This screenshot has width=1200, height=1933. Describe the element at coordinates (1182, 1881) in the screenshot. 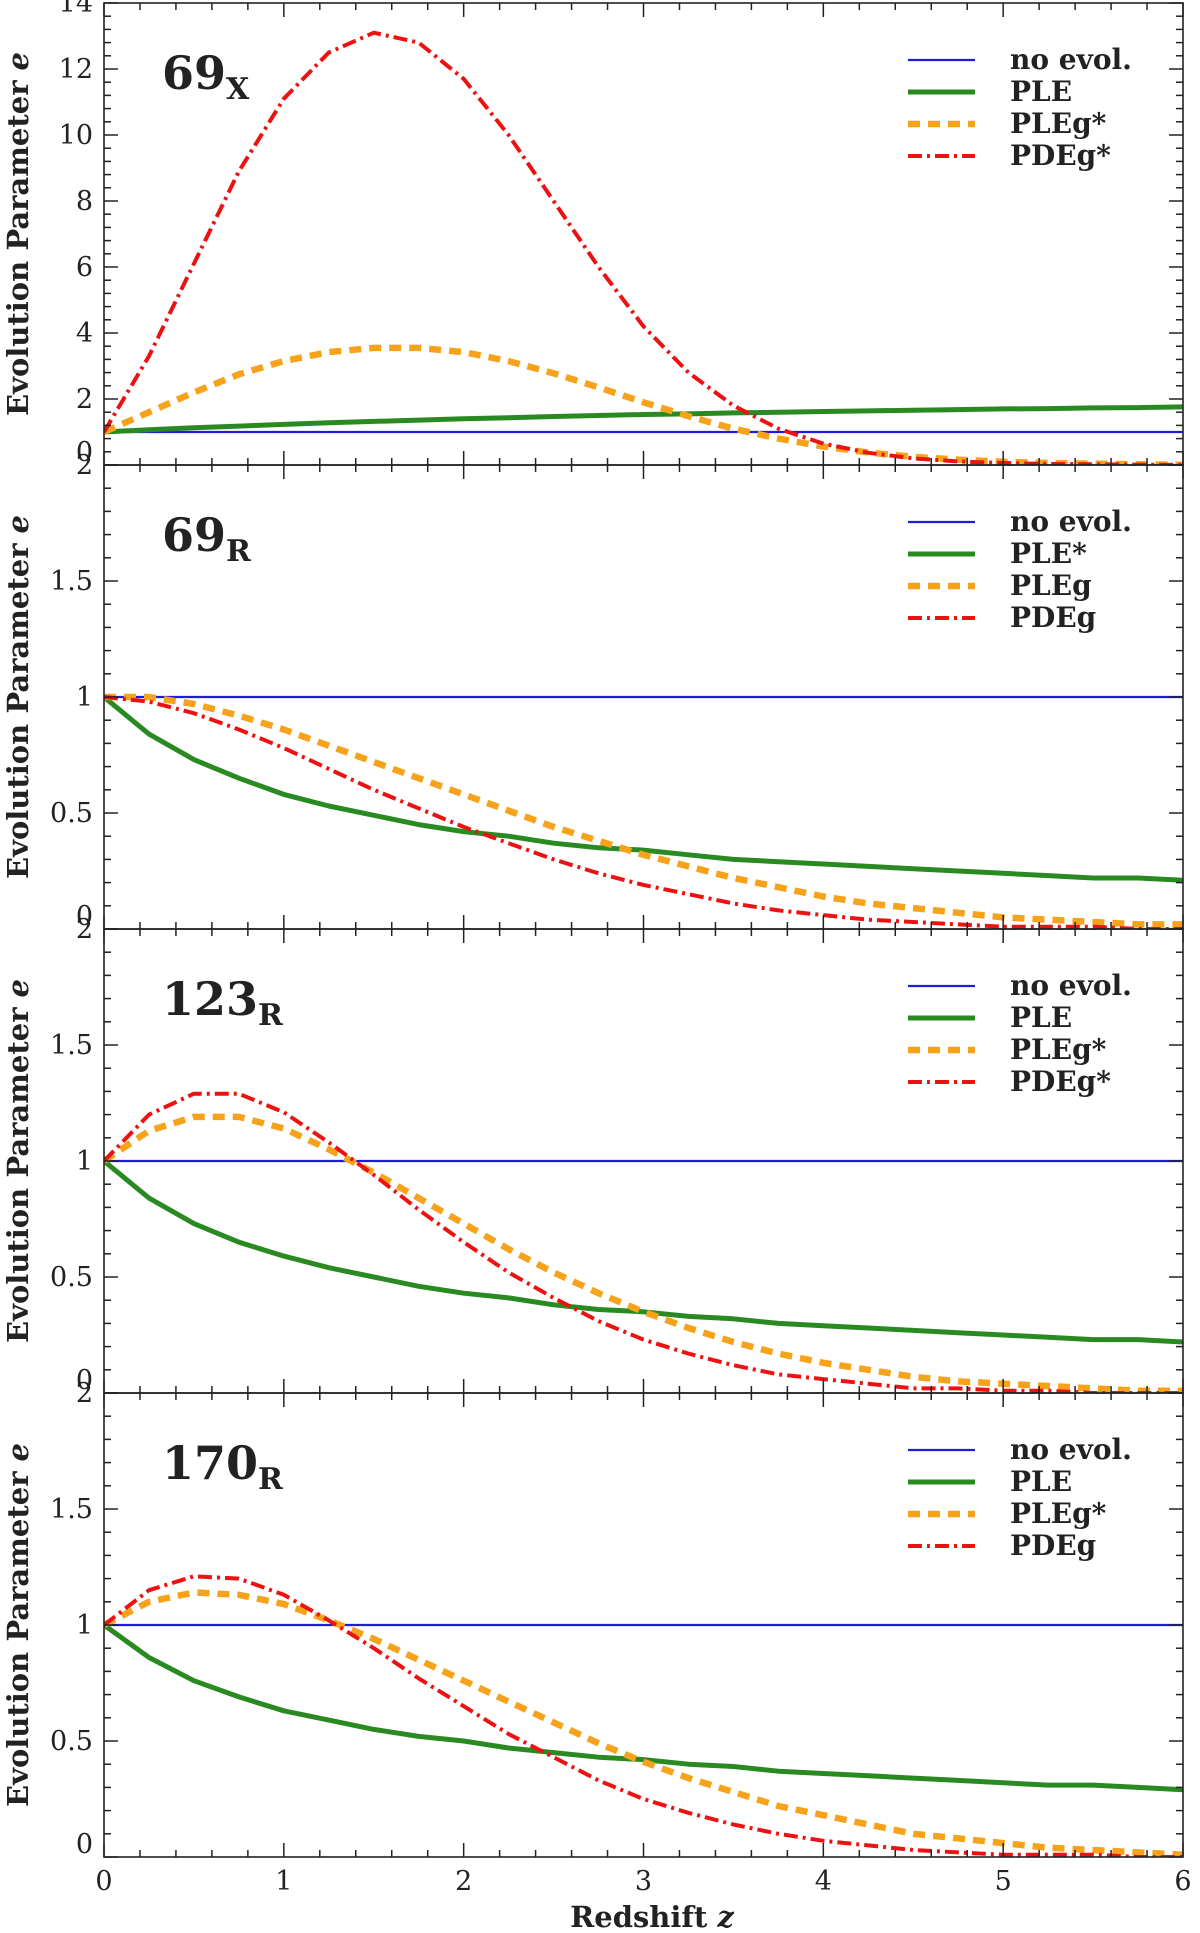

I see `x-tick-label: 6` at that location.